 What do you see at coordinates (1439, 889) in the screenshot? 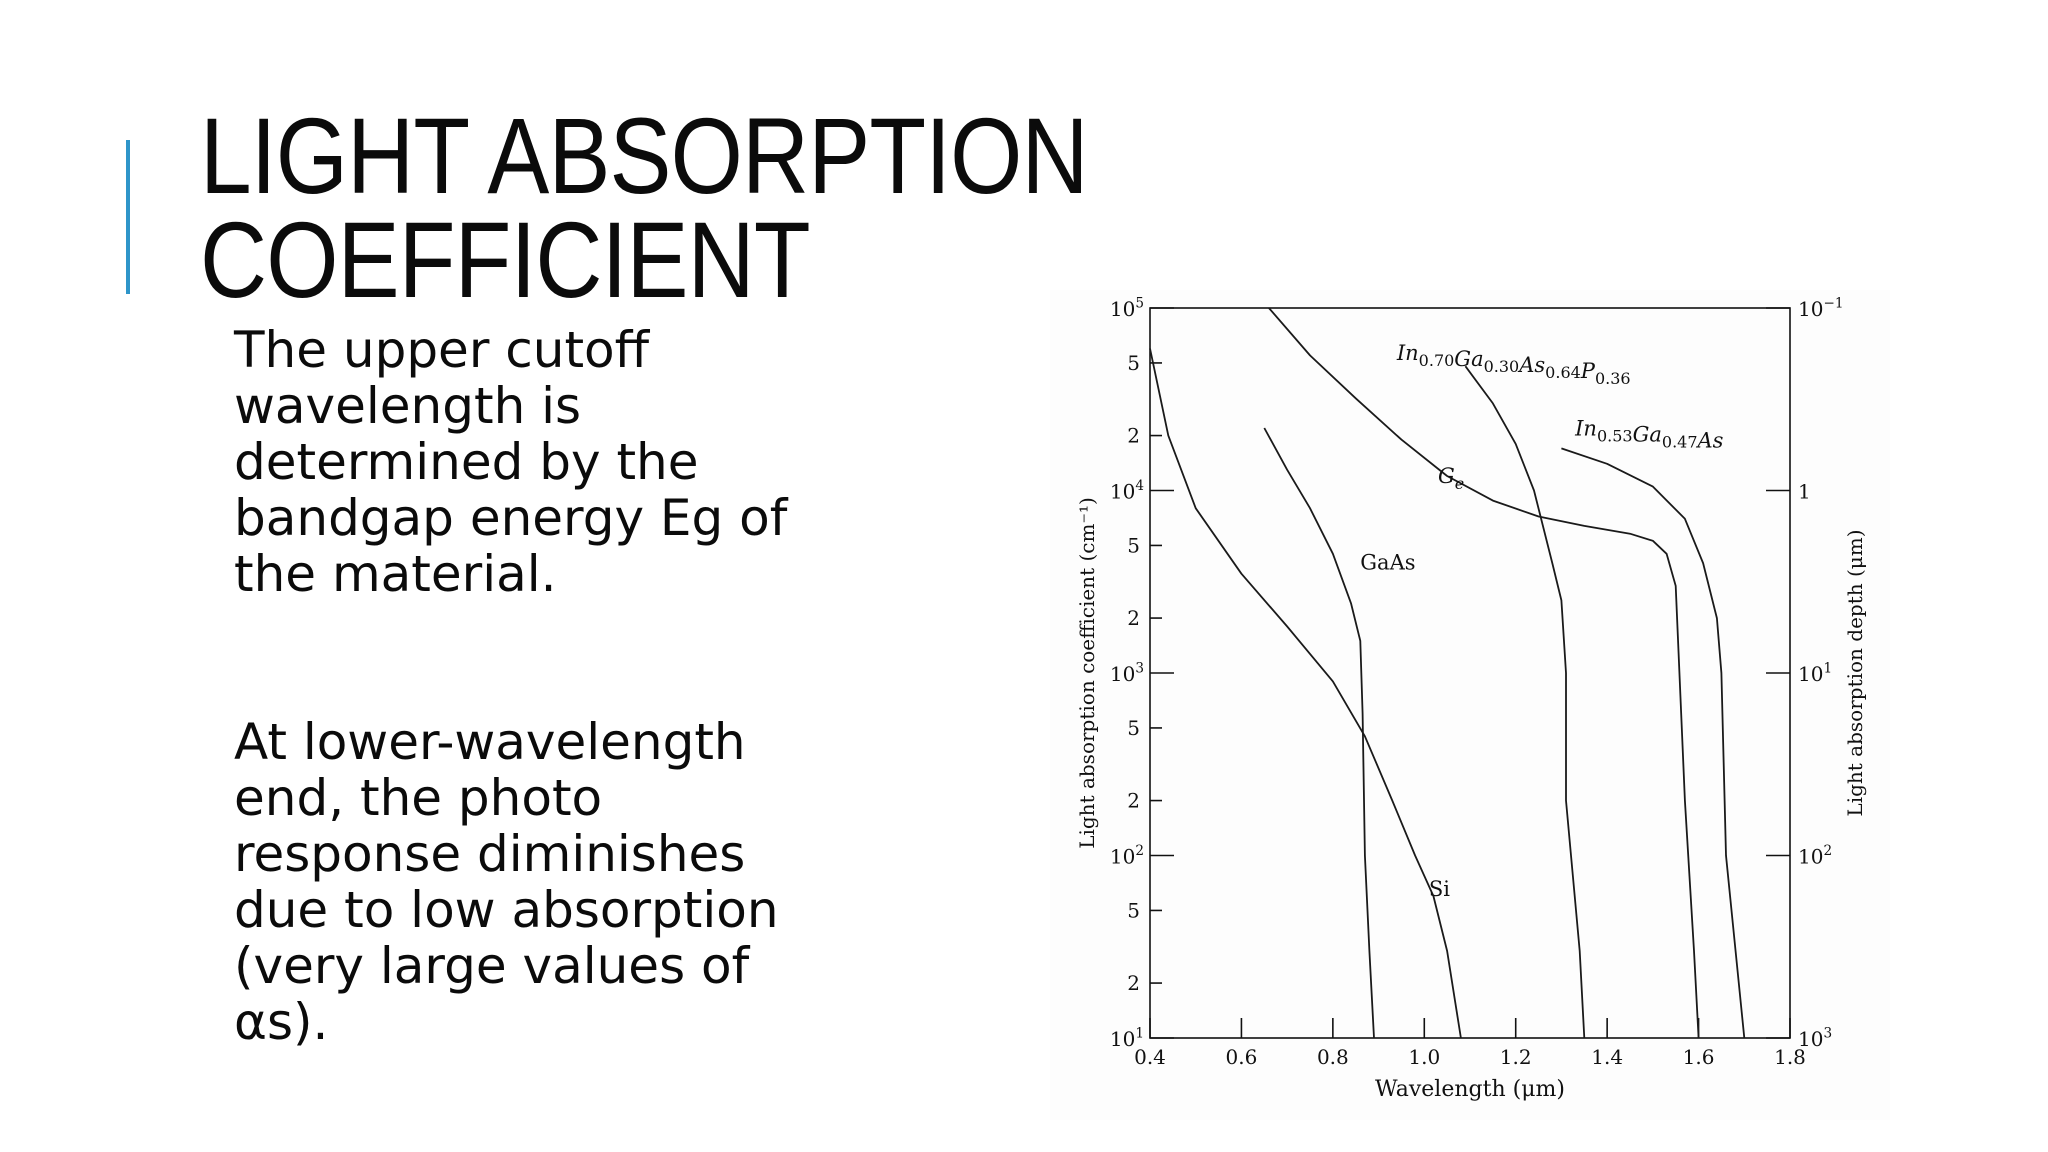
I see `series-label: Si` at bounding box center [1439, 889].